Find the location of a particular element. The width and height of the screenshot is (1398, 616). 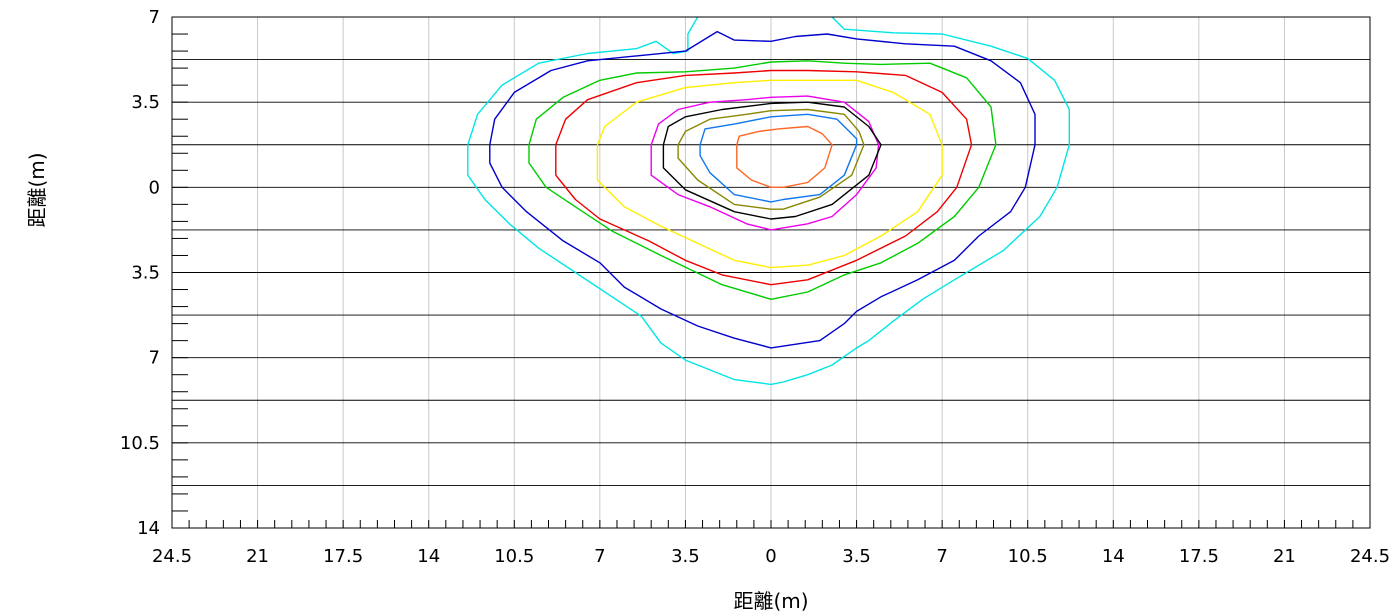

y-tick-label: 14 is located at coordinates (148, 528).